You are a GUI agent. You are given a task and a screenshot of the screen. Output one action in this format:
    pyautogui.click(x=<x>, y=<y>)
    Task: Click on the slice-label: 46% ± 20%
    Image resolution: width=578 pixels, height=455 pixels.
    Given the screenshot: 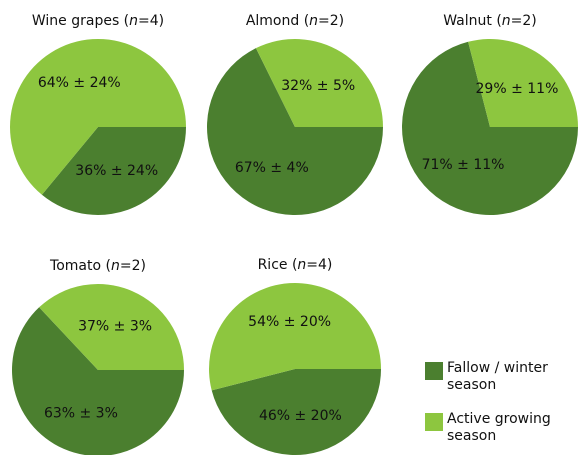 What is the action you would take?
    pyautogui.click(x=300, y=416)
    